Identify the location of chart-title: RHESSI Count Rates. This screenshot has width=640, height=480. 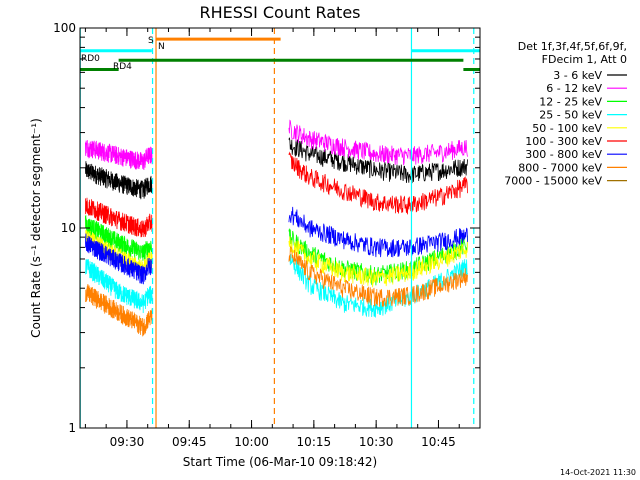
(280, 12).